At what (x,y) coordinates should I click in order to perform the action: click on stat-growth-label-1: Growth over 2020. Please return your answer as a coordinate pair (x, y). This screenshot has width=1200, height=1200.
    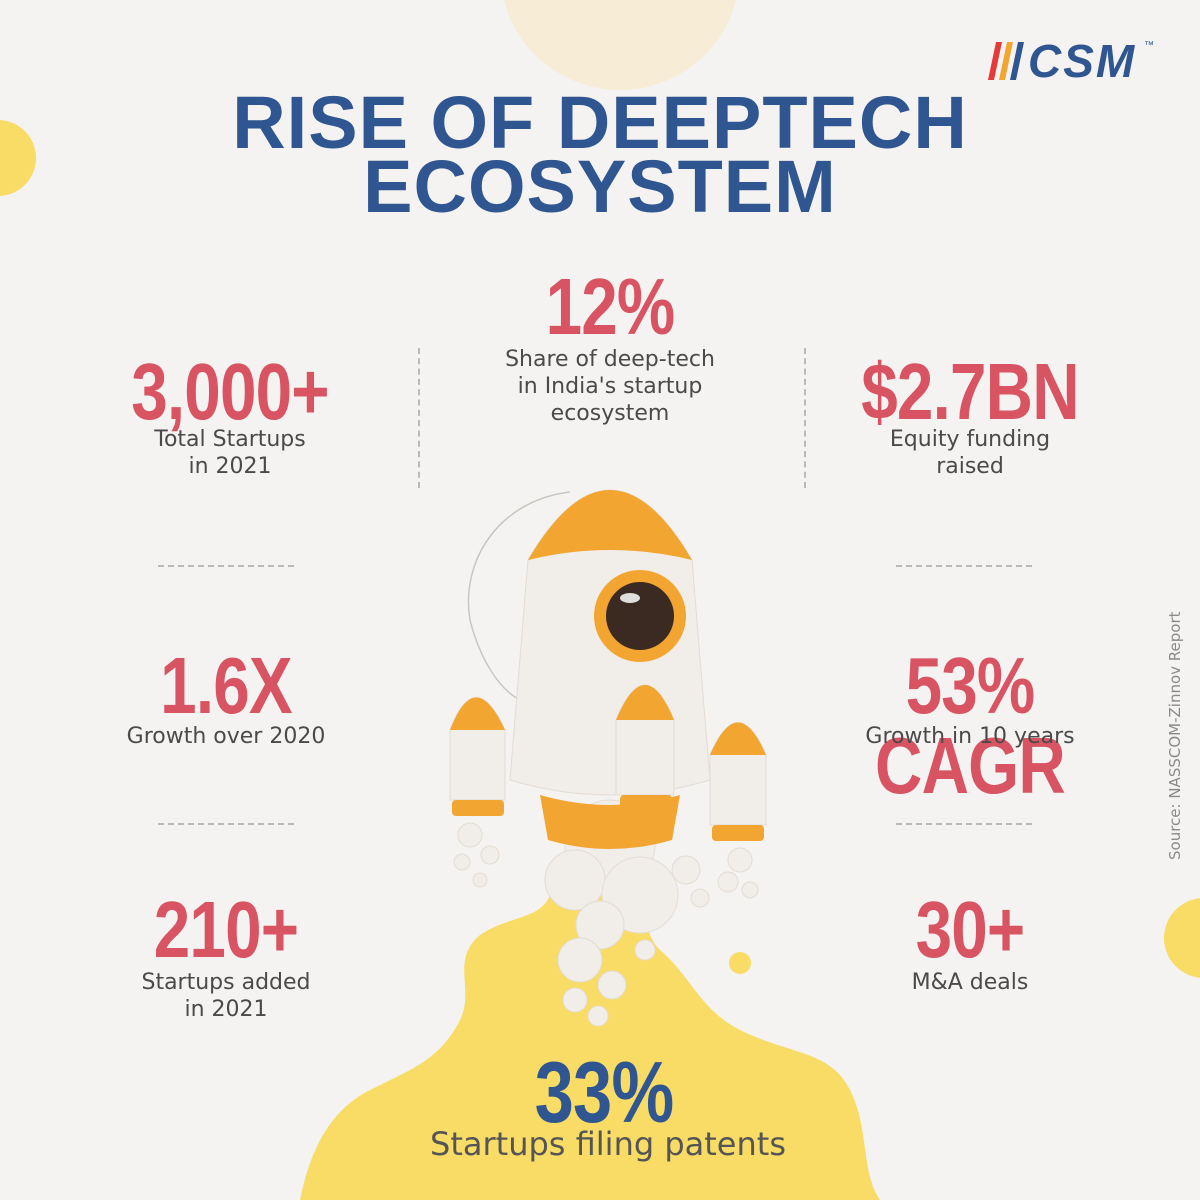
    Looking at the image, I should click on (226, 736).